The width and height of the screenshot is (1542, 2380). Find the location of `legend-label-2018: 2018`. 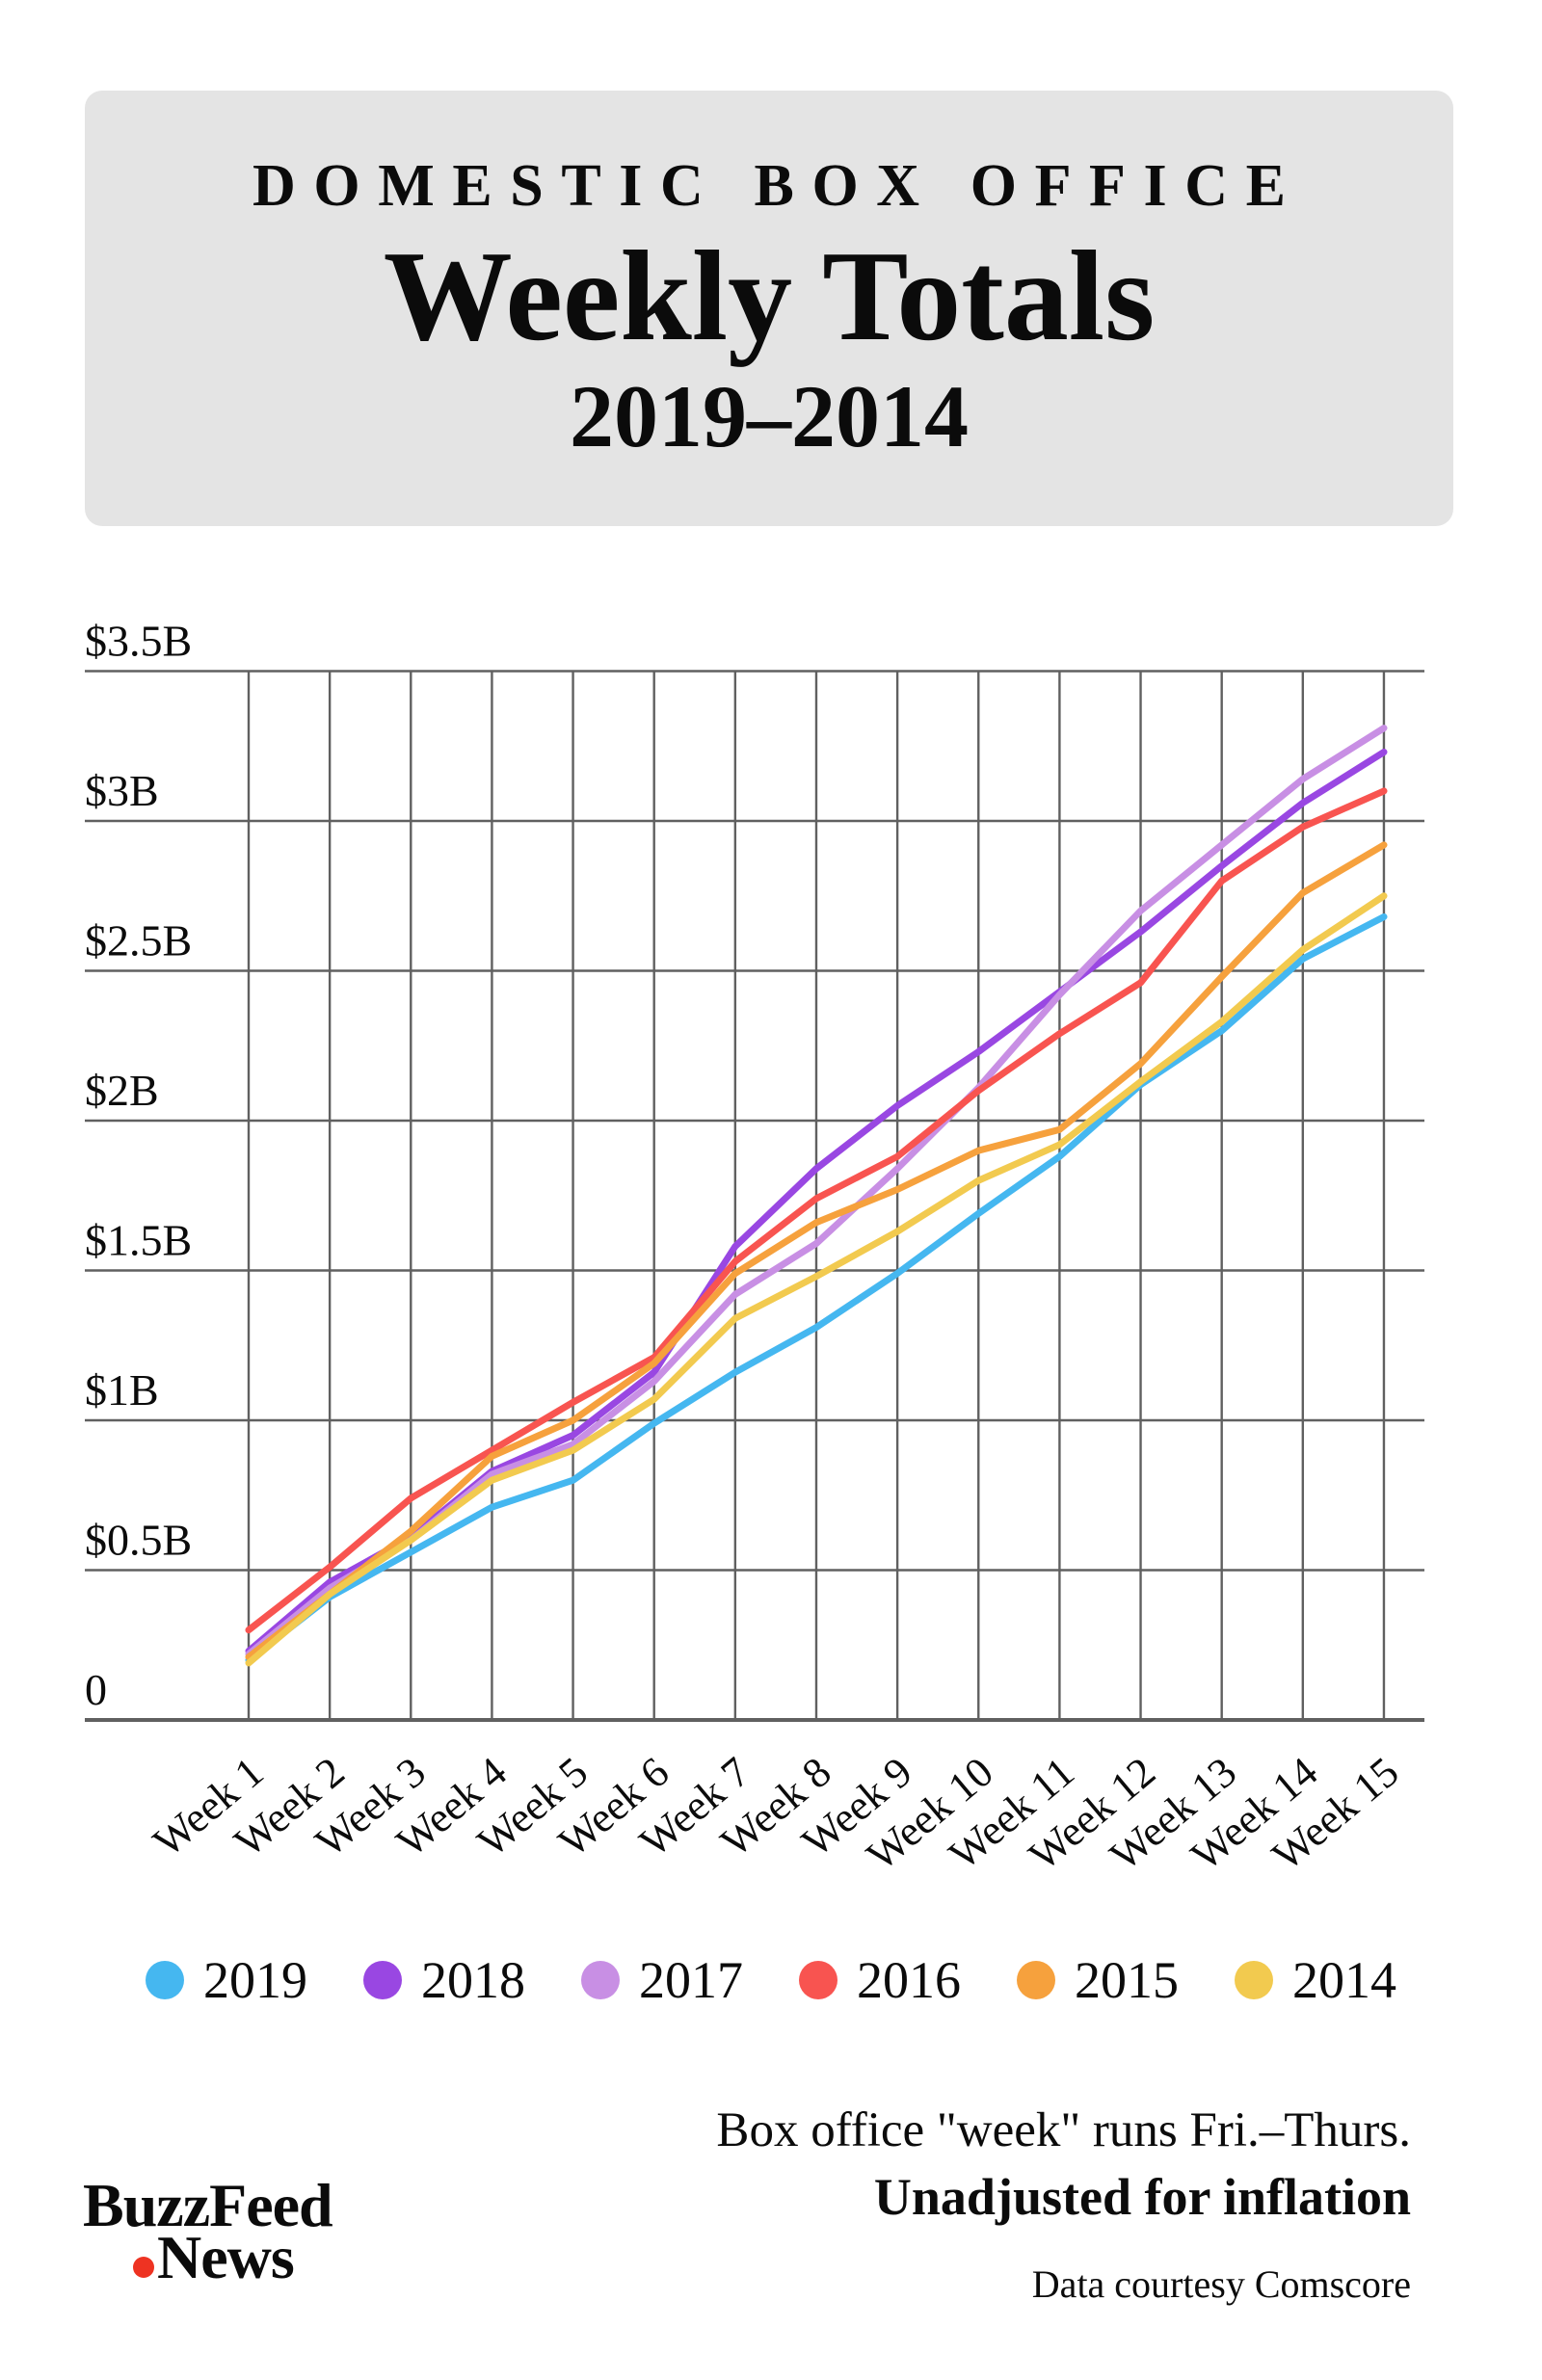

legend-label-2018: 2018 is located at coordinates (473, 1980).